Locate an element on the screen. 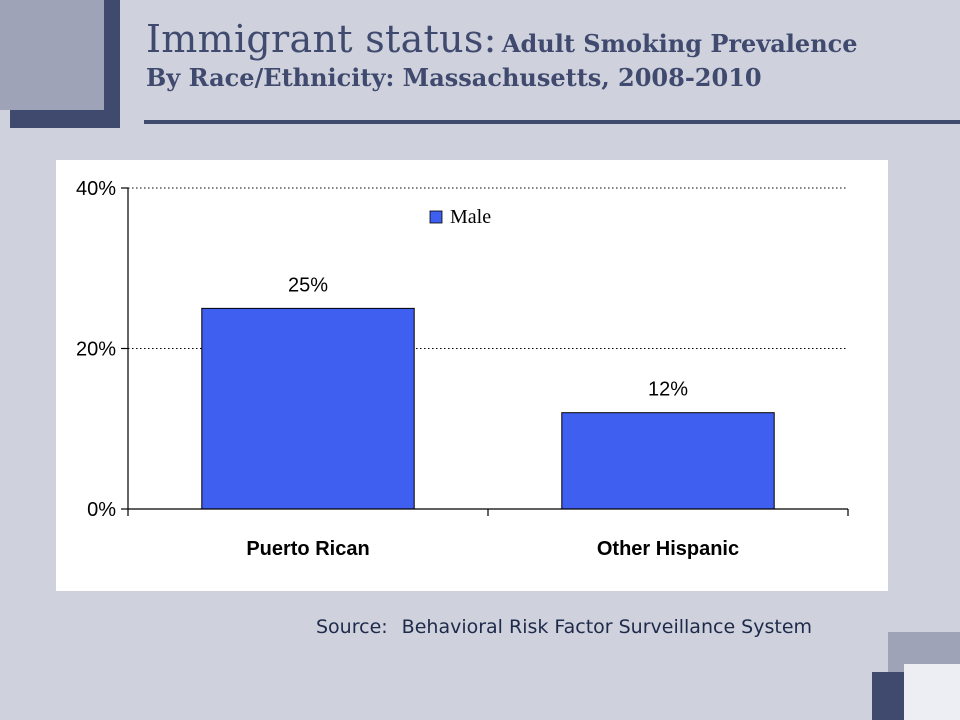 This screenshot has height=720, width=960. title-underline is located at coordinates (552, 122).